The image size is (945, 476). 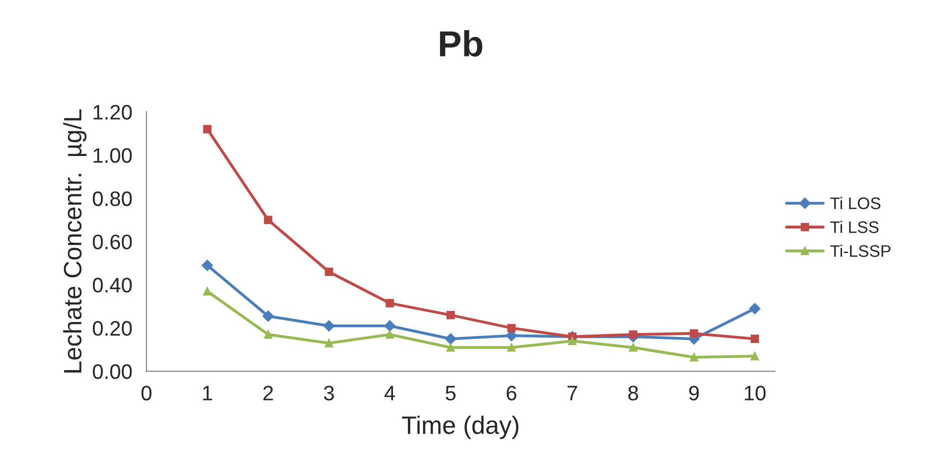 What do you see at coordinates (207, 393) in the screenshot?
I see `x-tick-label: 1` at bounding box center [207, 393].